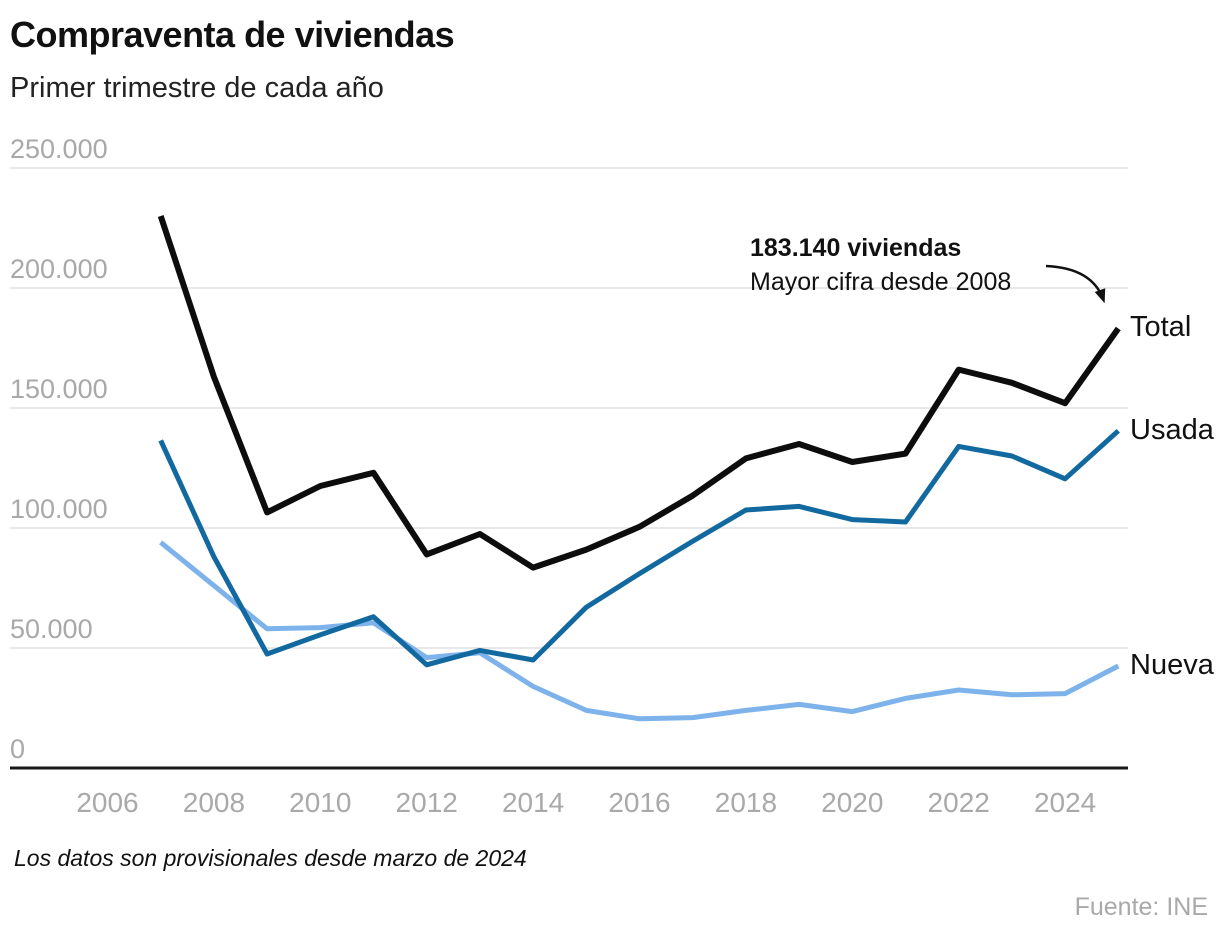 Image resolution: width=1220 pixels, height=934 pixels. I want to click on x-tick-label: 2018, so click(746, 802).